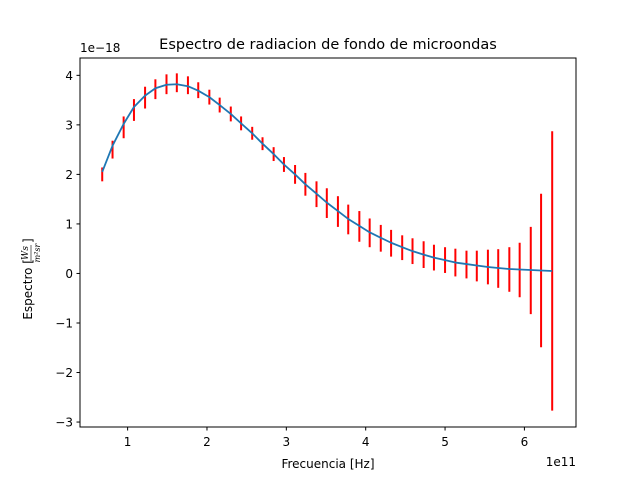 The image size is (640, 480). I want to click on y-tick-label: −3, so click(64, 423).